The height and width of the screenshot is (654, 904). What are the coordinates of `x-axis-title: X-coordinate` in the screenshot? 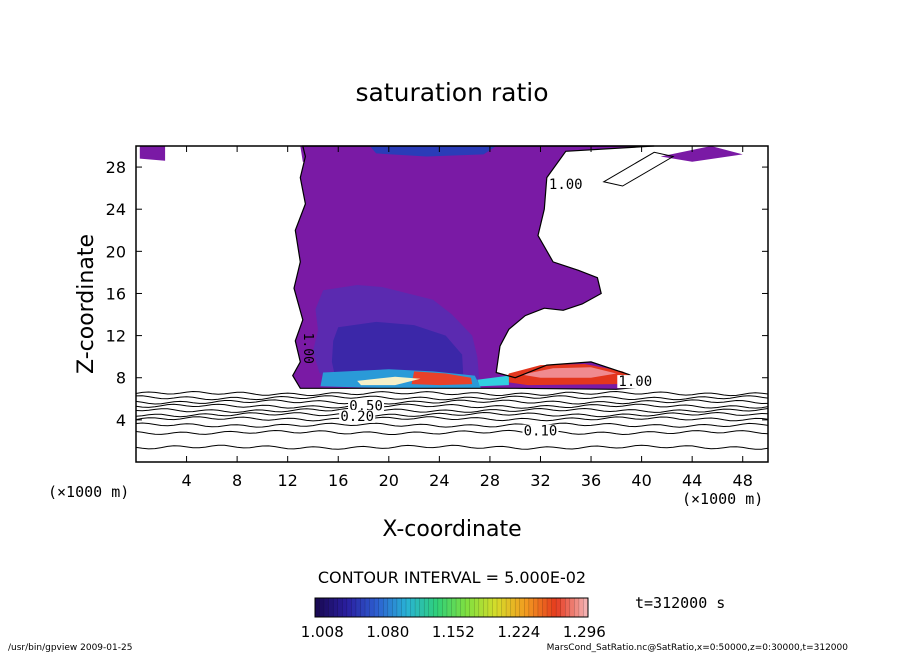 It's located at (451, 529).